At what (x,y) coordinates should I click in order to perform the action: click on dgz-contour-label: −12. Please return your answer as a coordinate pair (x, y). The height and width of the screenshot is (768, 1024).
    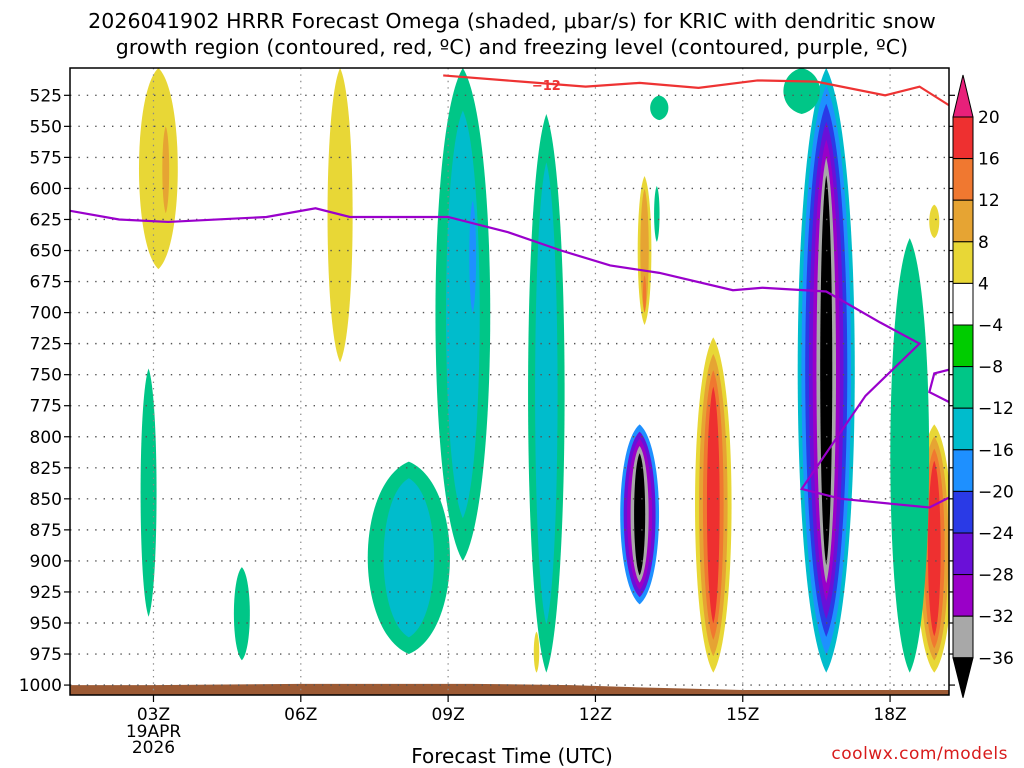
    Looking at the image, I should click on (546, 86).